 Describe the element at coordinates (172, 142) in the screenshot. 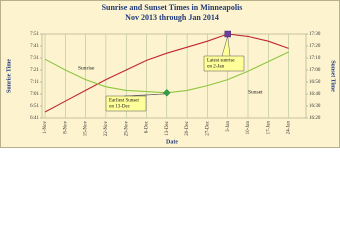

I see `x-axis-title: Date` at that location.